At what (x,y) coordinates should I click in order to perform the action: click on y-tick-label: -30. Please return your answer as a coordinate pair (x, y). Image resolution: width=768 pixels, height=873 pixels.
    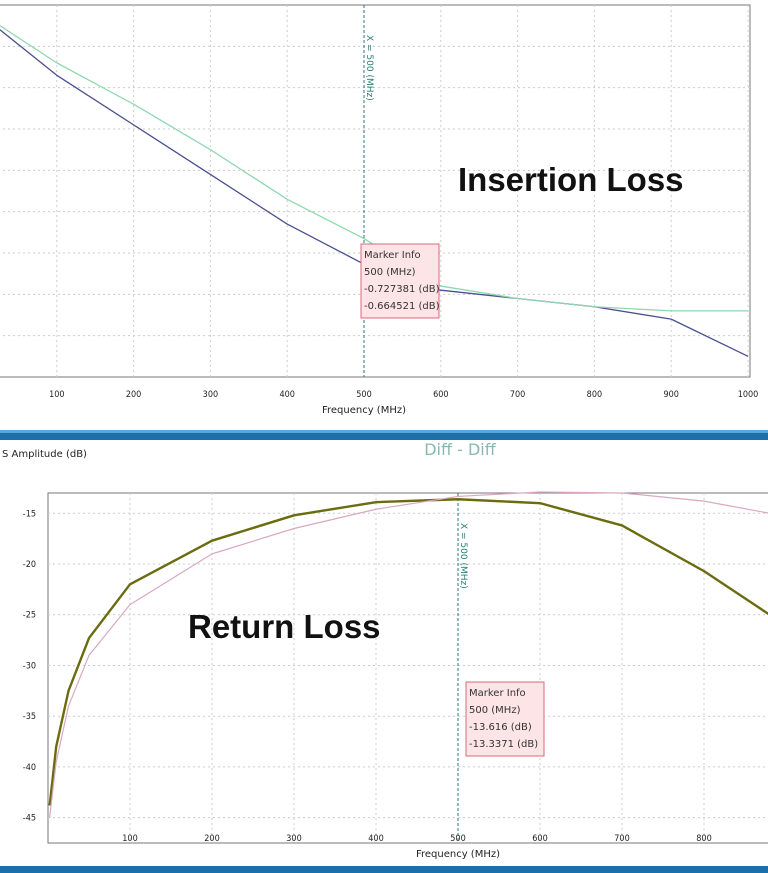
    Looking at the image, I should click on (29, 666).